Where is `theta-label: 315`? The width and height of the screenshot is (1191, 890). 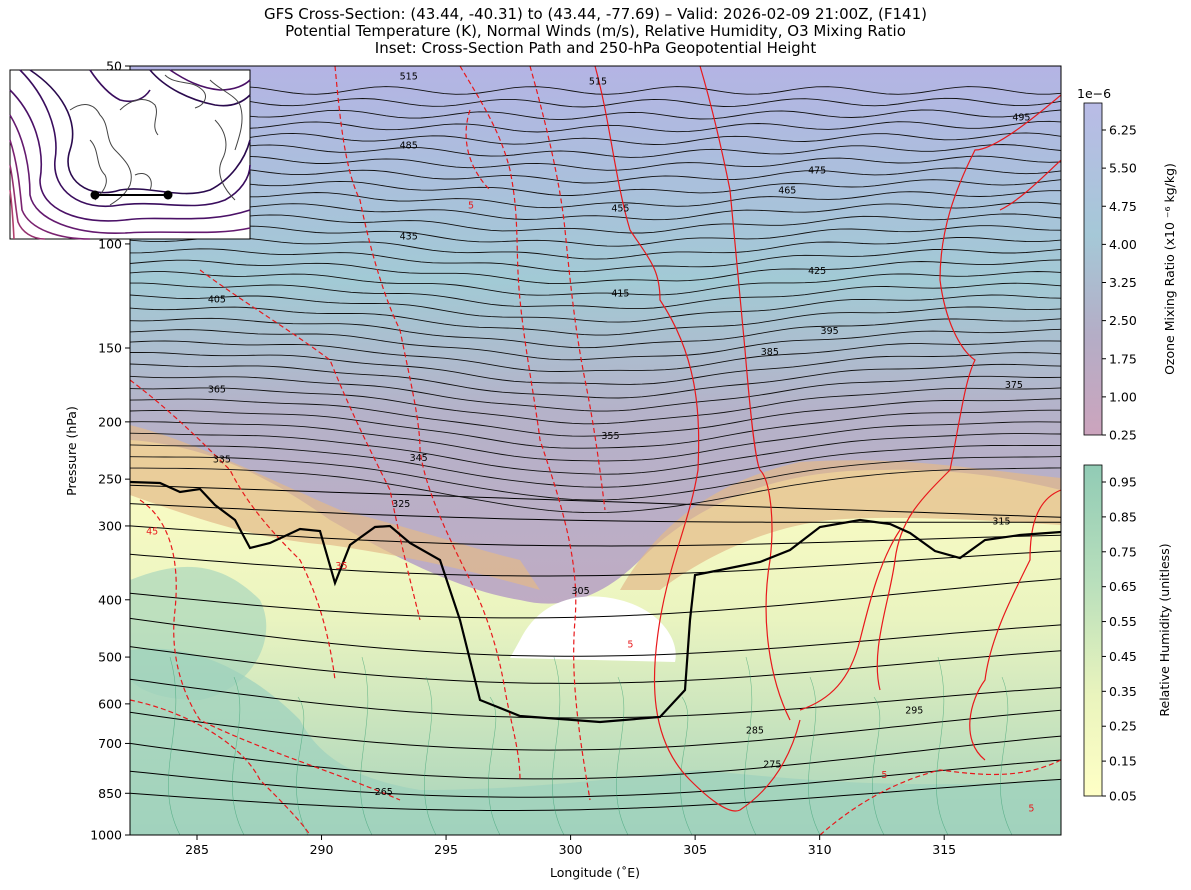
theta-label: 315 is located at coordinates (1001, 521).